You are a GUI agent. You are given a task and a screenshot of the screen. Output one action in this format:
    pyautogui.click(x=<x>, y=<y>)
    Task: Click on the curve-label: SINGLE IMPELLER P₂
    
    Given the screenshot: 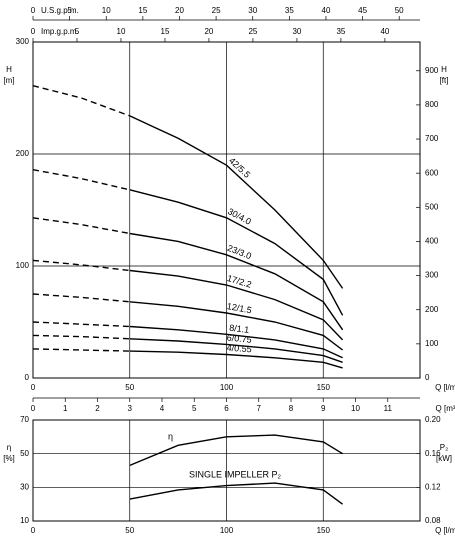 What is the action you would take?
    pyautogui.click(x=235, y=474)
    